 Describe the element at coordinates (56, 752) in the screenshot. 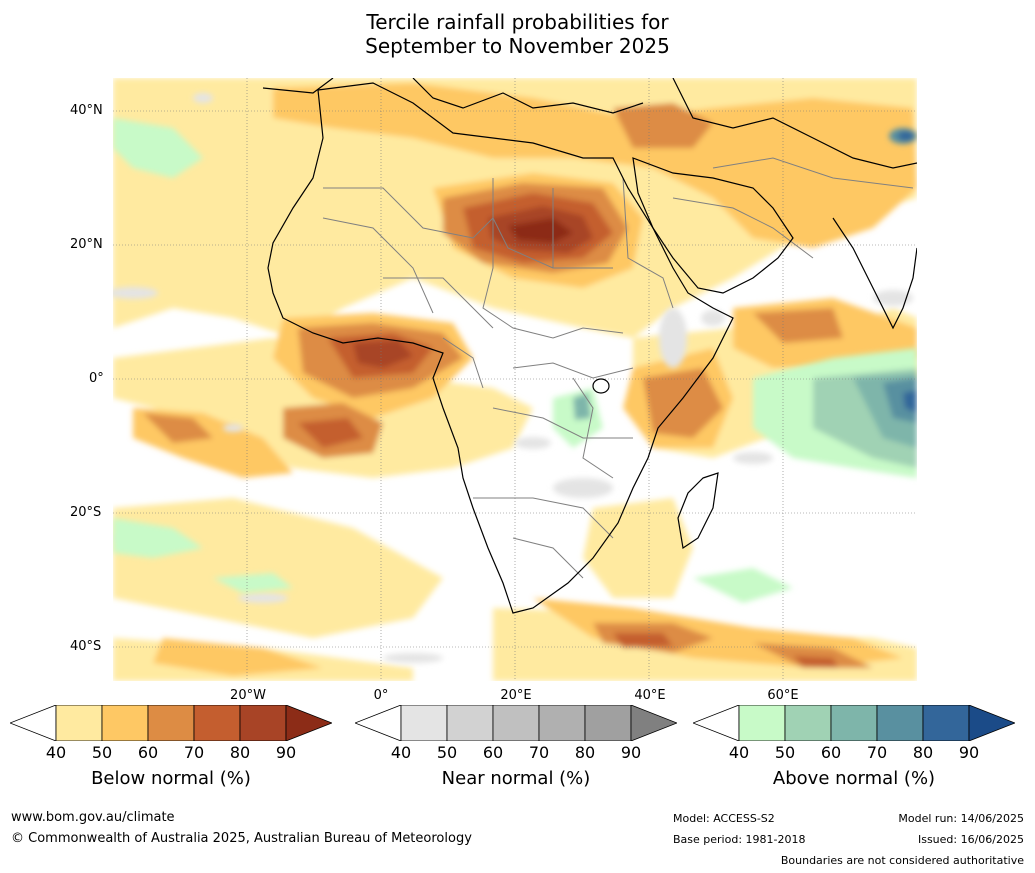

I see `cb1-tick-40: 40` at that location.